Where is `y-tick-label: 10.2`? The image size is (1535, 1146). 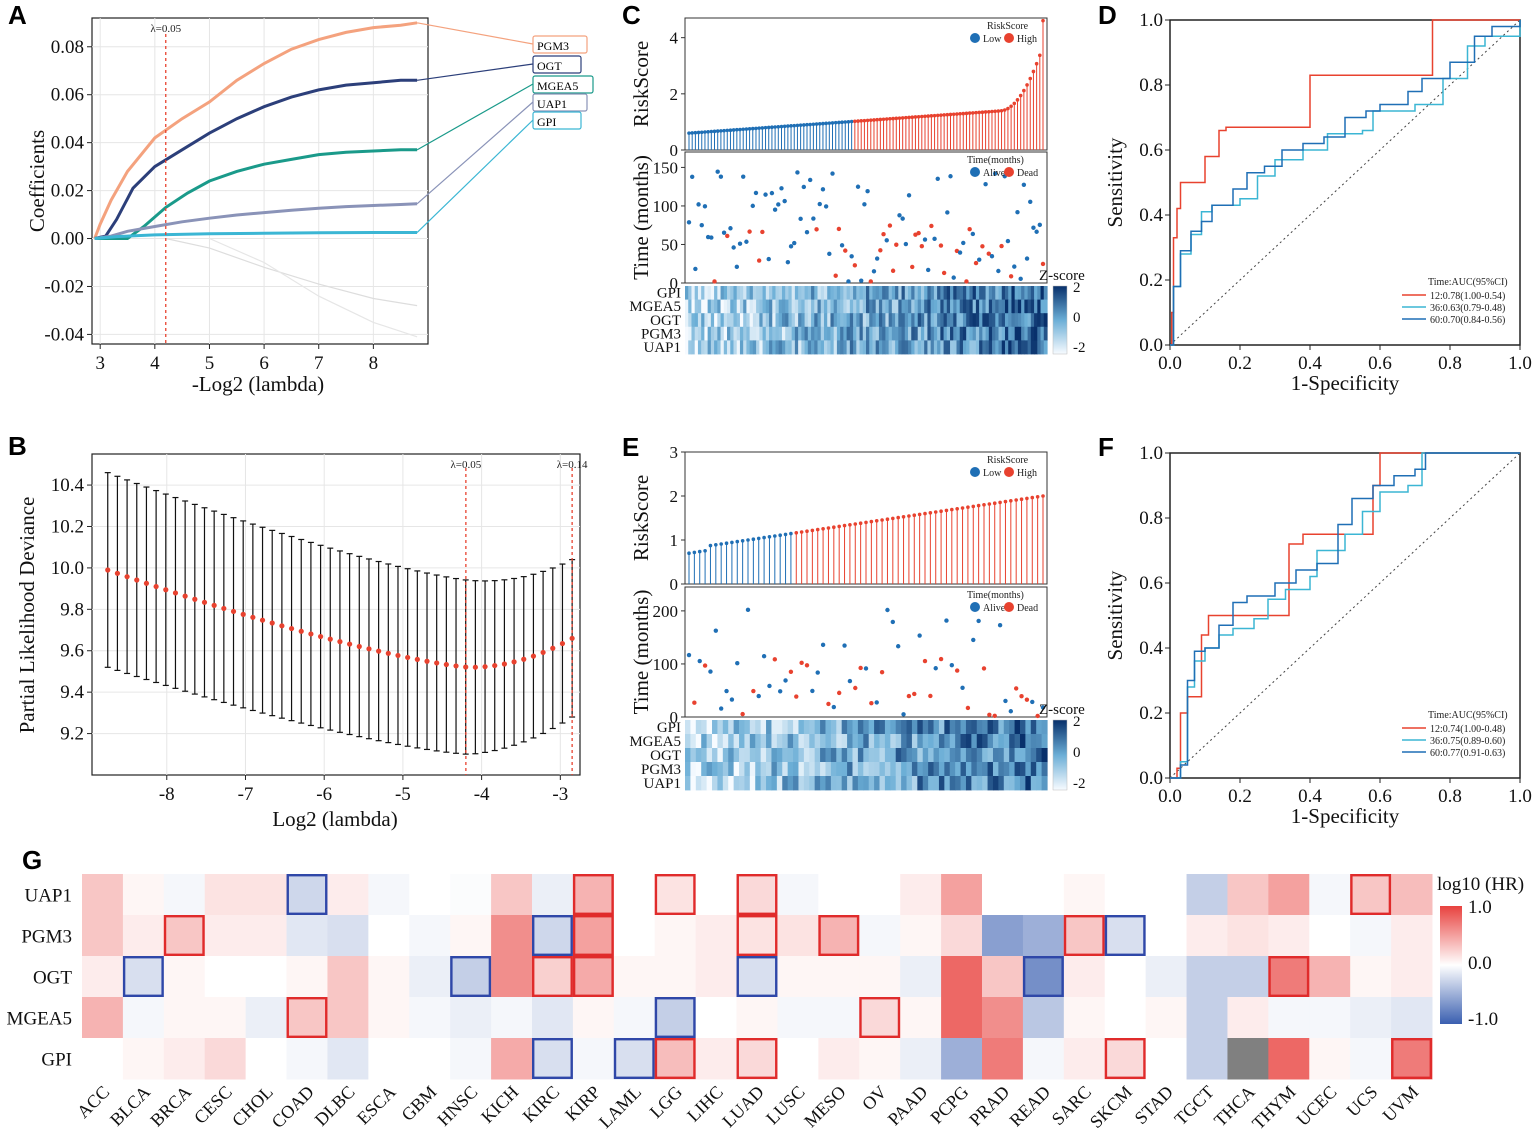
y-tick-label: 10.2 is located at coordinates (67, 526).